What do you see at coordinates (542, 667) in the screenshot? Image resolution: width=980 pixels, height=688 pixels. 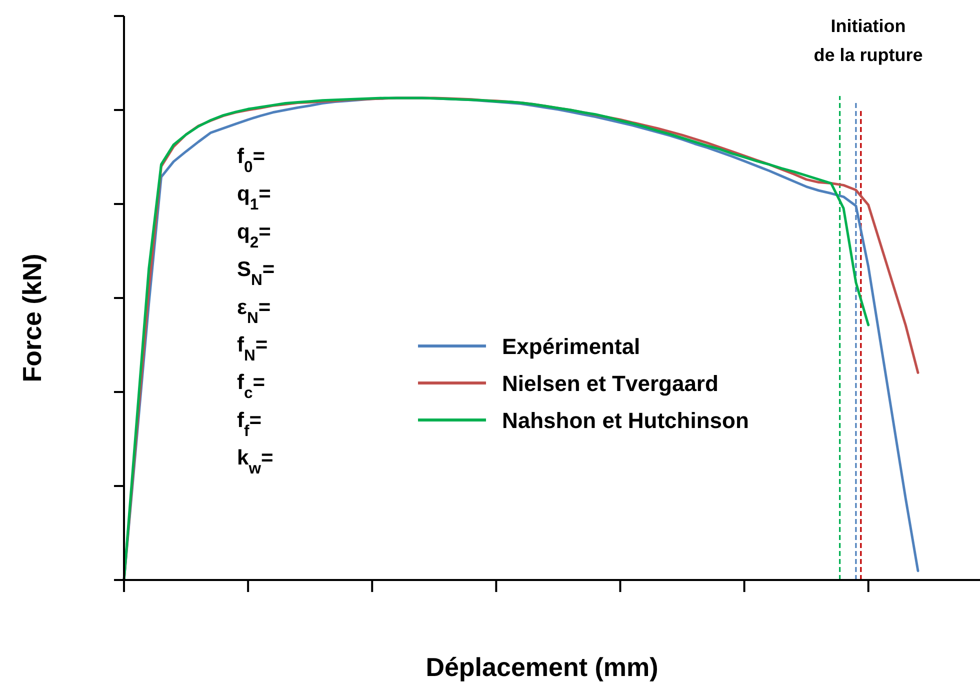 I see `x-axis-title: Déplacement (mm)` at bounding box center [542, 667].